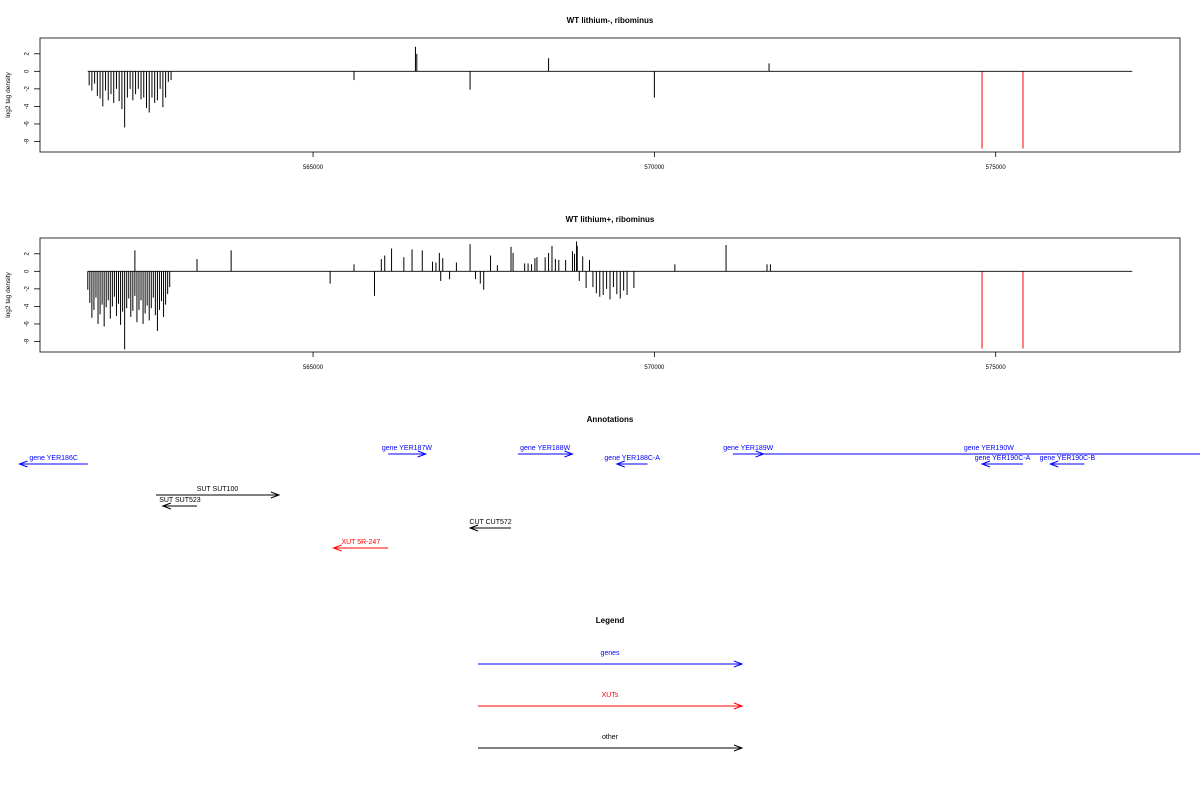 This screenshot has height=800, width=1200. Describe the element at coordinates (610, 653) in the screenshot. I see `legend-label: genes` at that location.